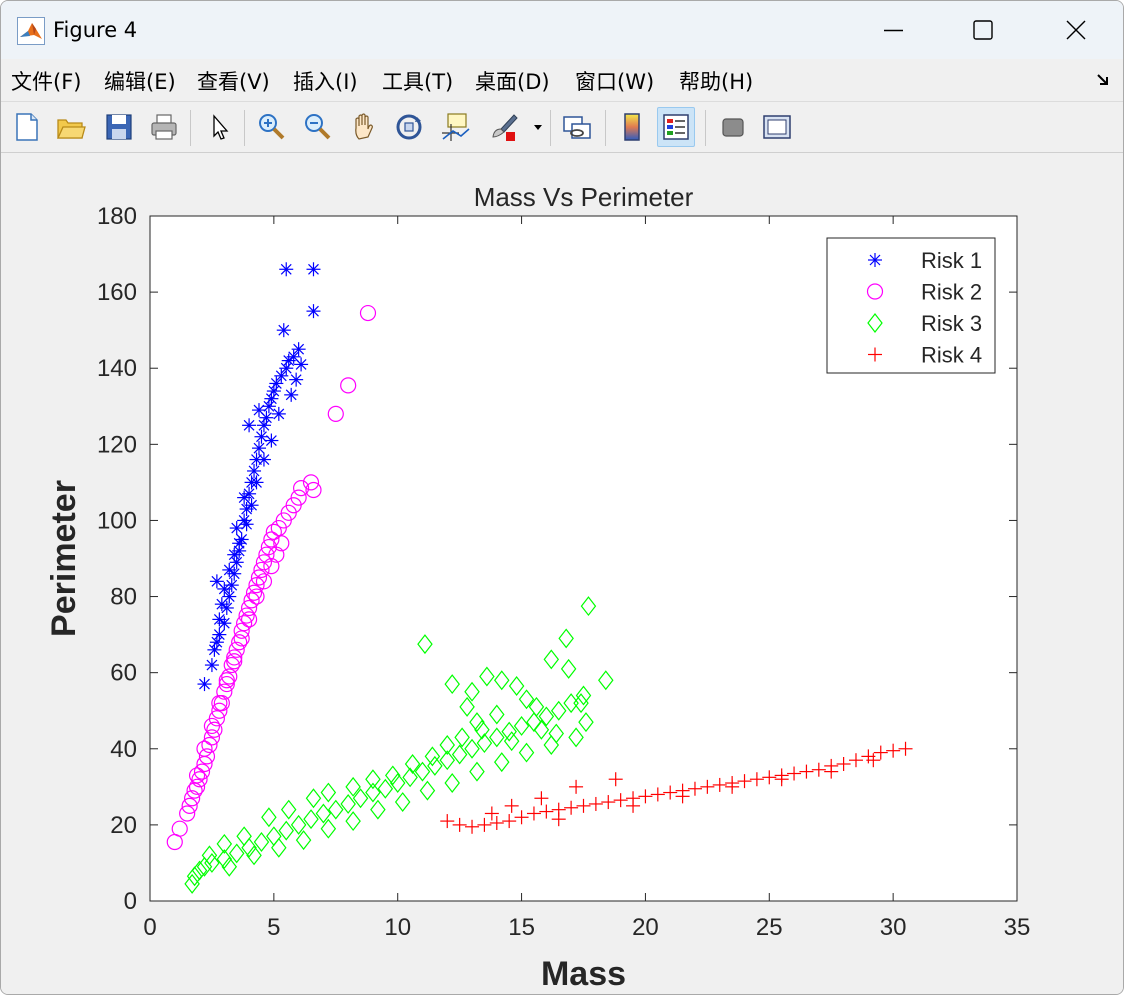  I want to click on menu-help: 帮助(H), so click(716, 82).